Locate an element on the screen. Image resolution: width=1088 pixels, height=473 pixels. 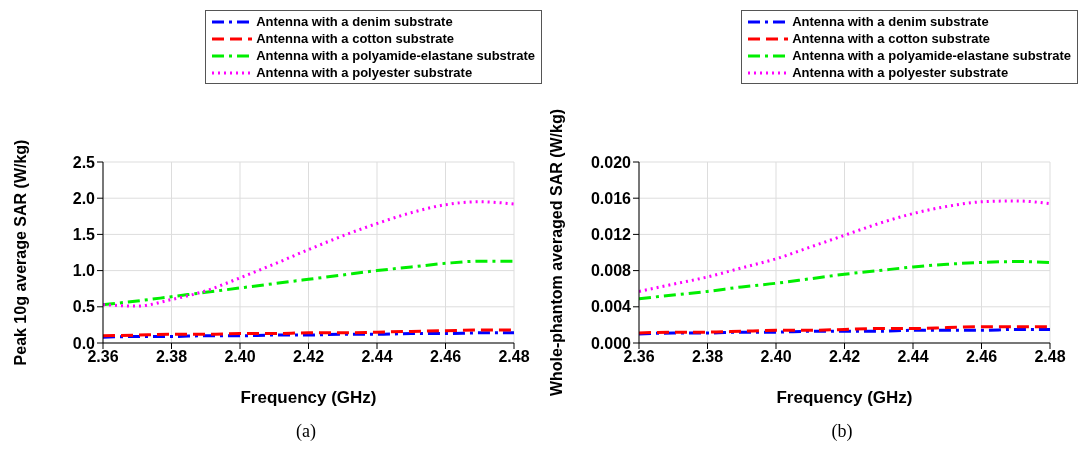
y-tick-label: 2.0 is located at coordinates (84, 198).